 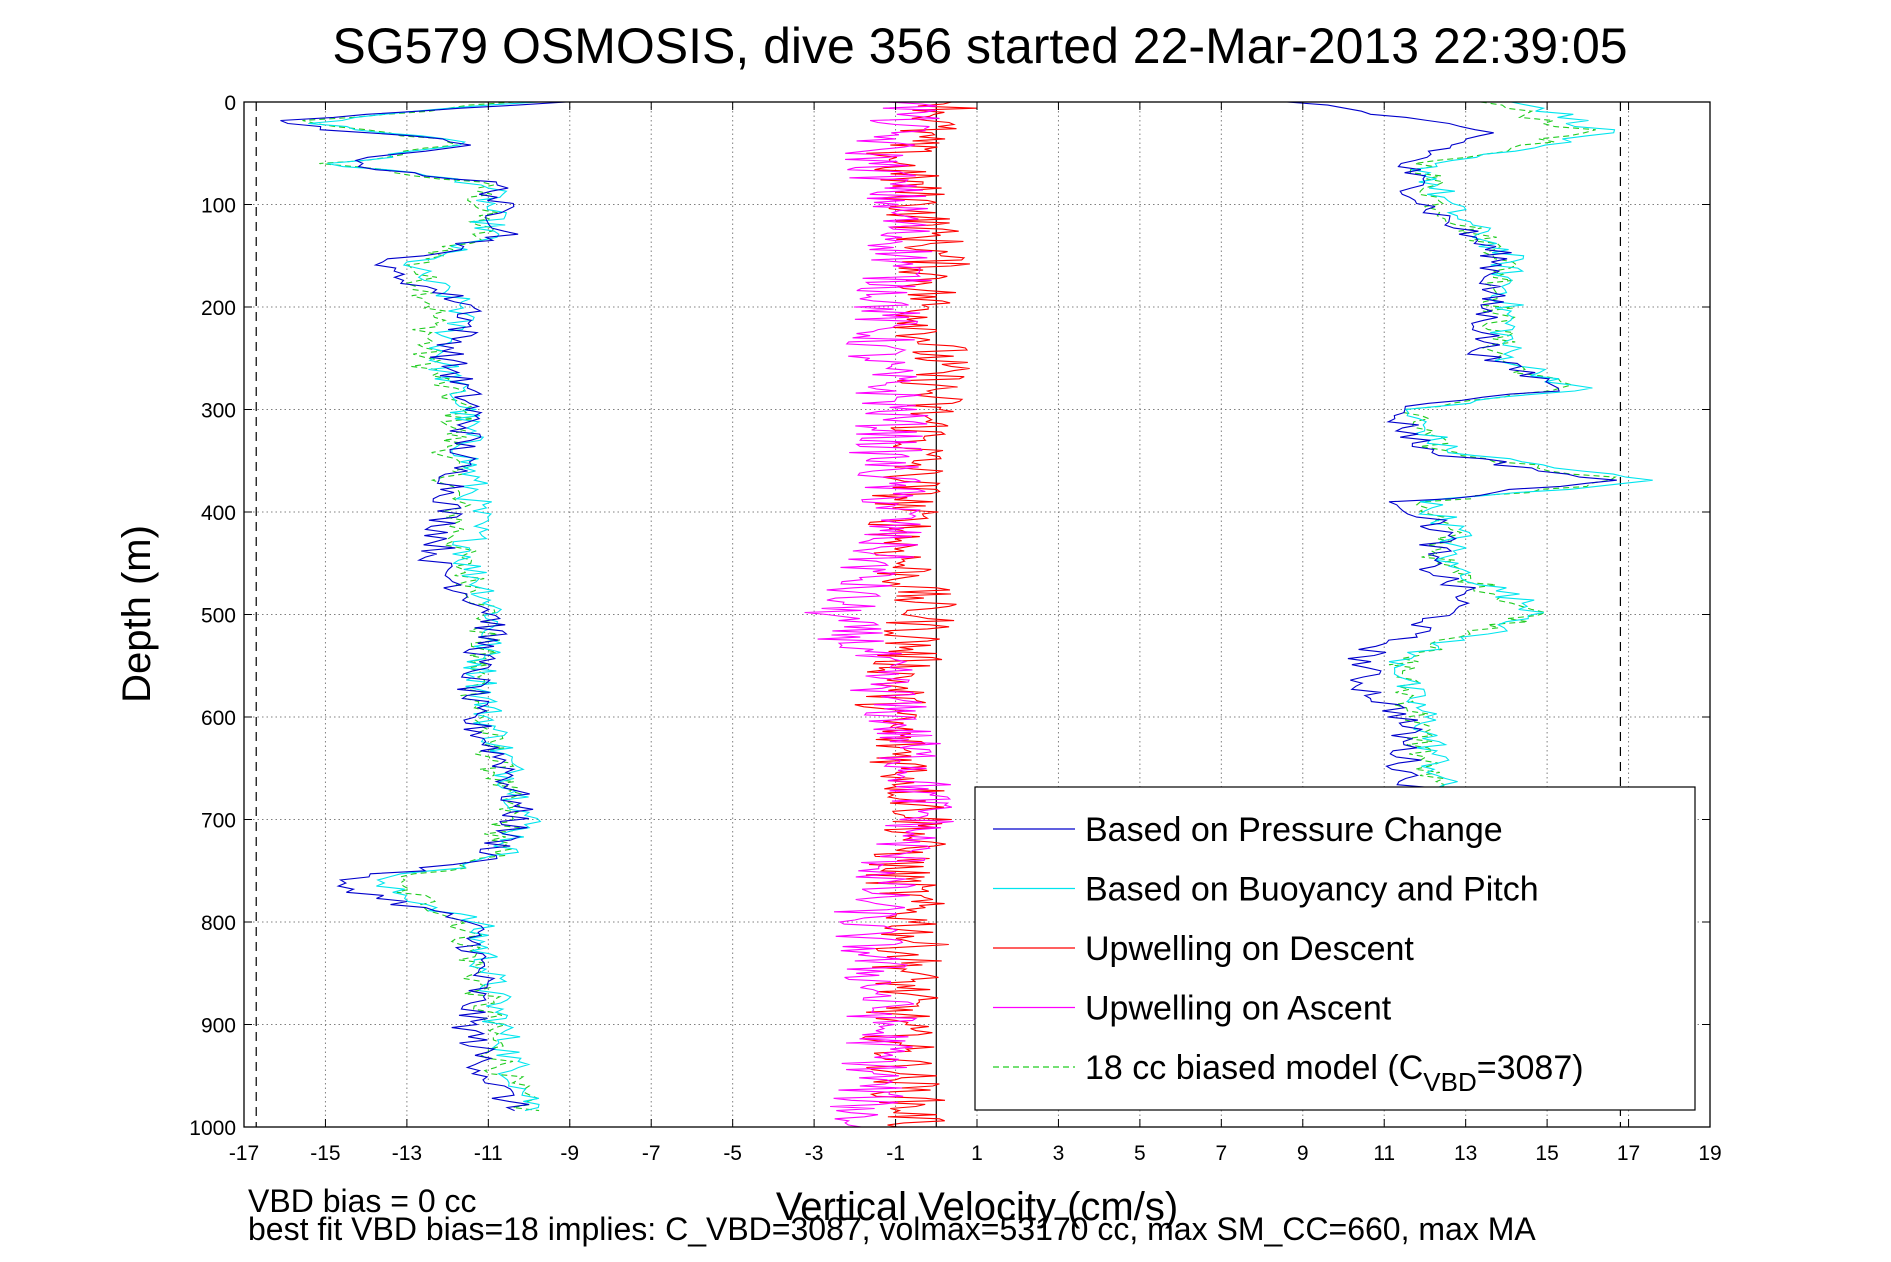 What do you see at coordinates (1384, 1153) in the screenshot?
I see `x-tick-label: 11` at bounding box center [1384, 1153].